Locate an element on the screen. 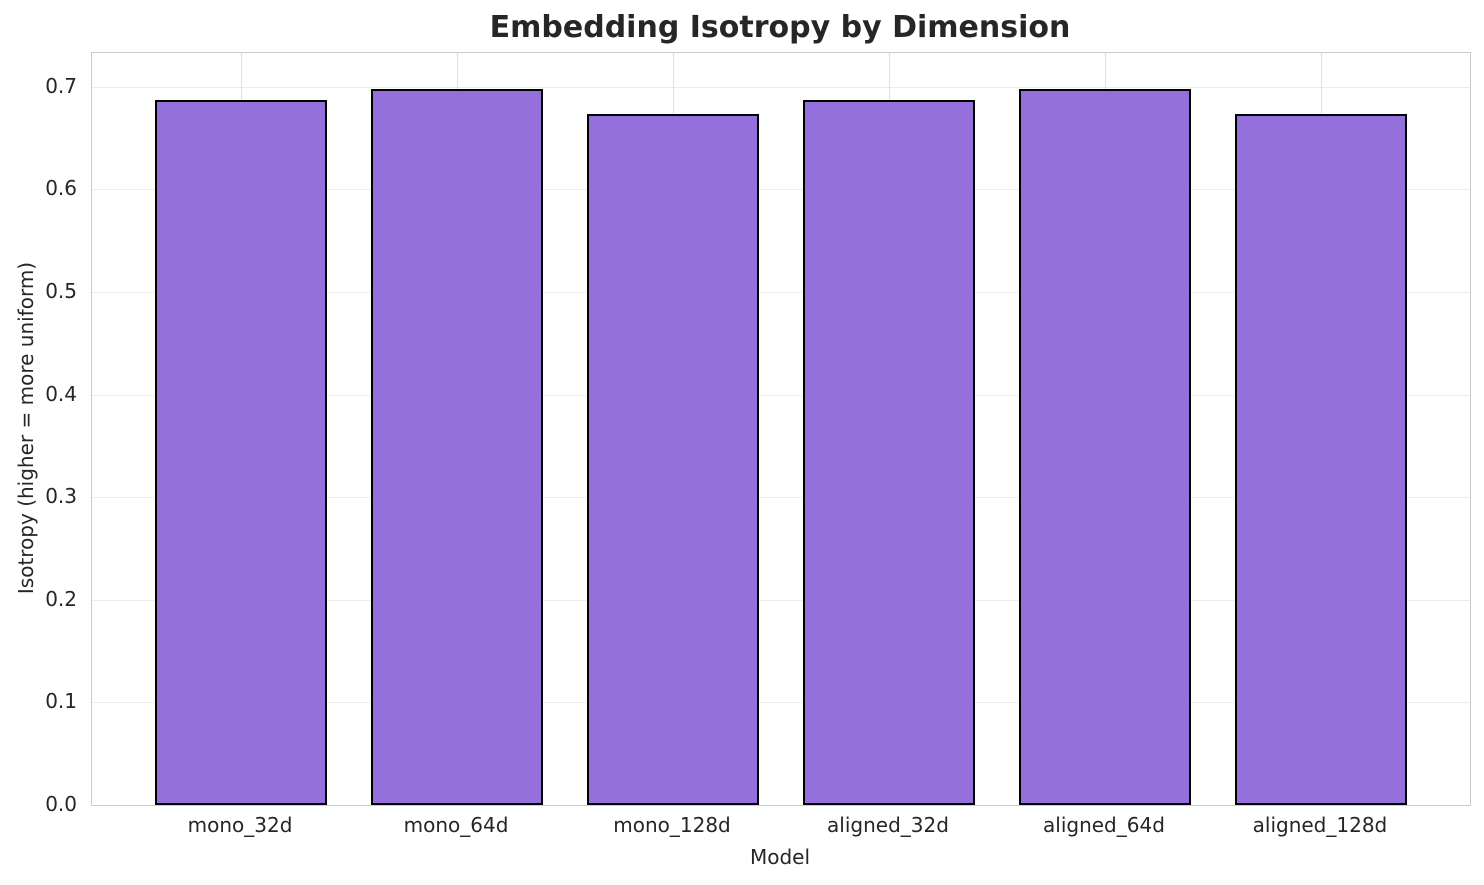 The image size is (1484, 885). bar-aligned_64d is located at coordinates (1105, 446).